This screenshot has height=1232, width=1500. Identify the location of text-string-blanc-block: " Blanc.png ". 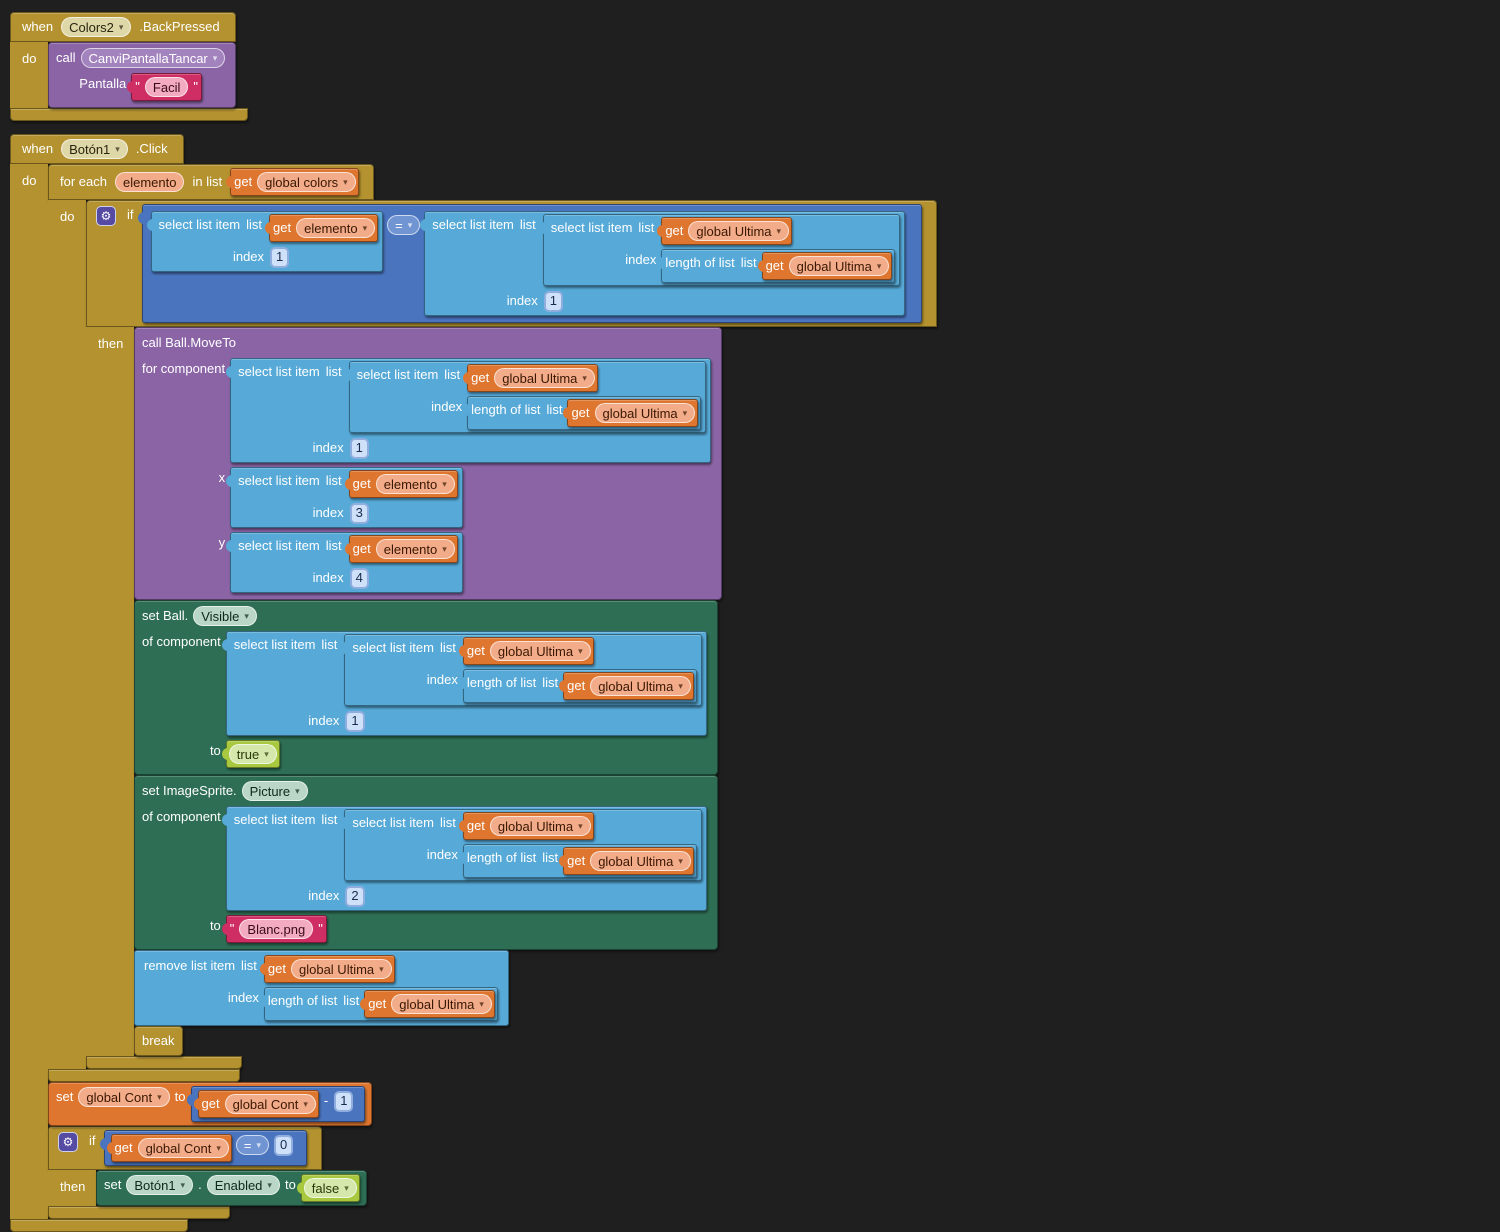
(274, 929).